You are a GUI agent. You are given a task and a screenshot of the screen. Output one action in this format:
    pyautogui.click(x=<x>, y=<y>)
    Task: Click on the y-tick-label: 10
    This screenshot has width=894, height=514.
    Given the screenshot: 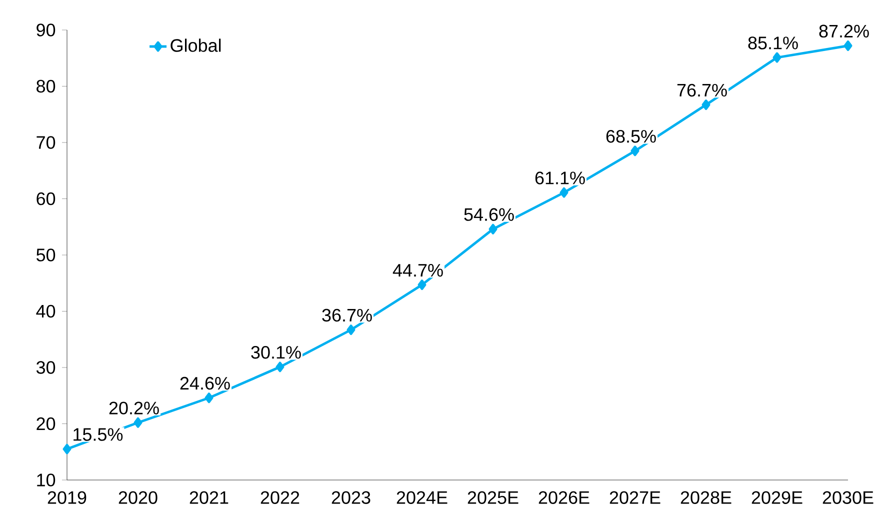 What is the action you would take?
    pyautogui.click(x=46, y=480)
    